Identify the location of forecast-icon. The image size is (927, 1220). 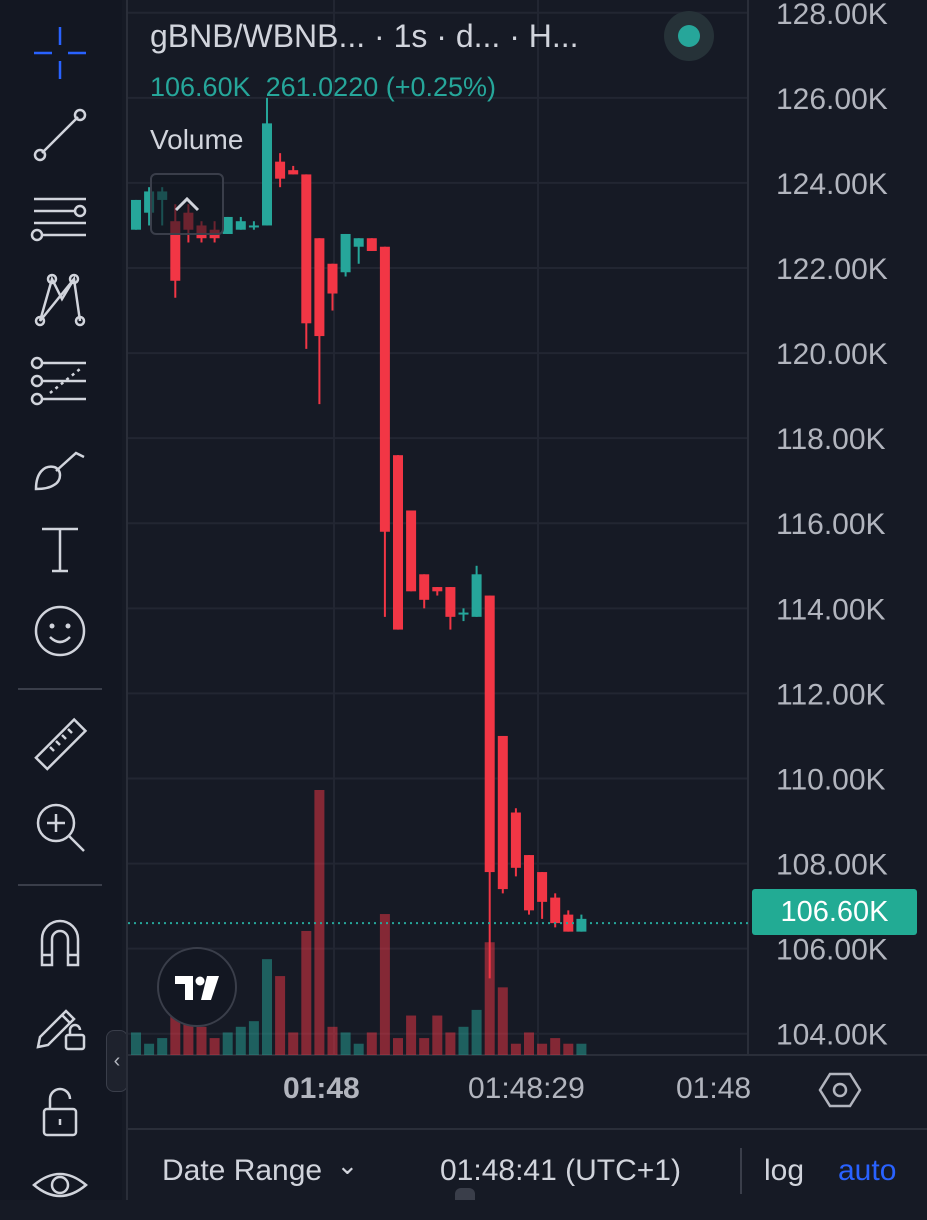
(60, 383).